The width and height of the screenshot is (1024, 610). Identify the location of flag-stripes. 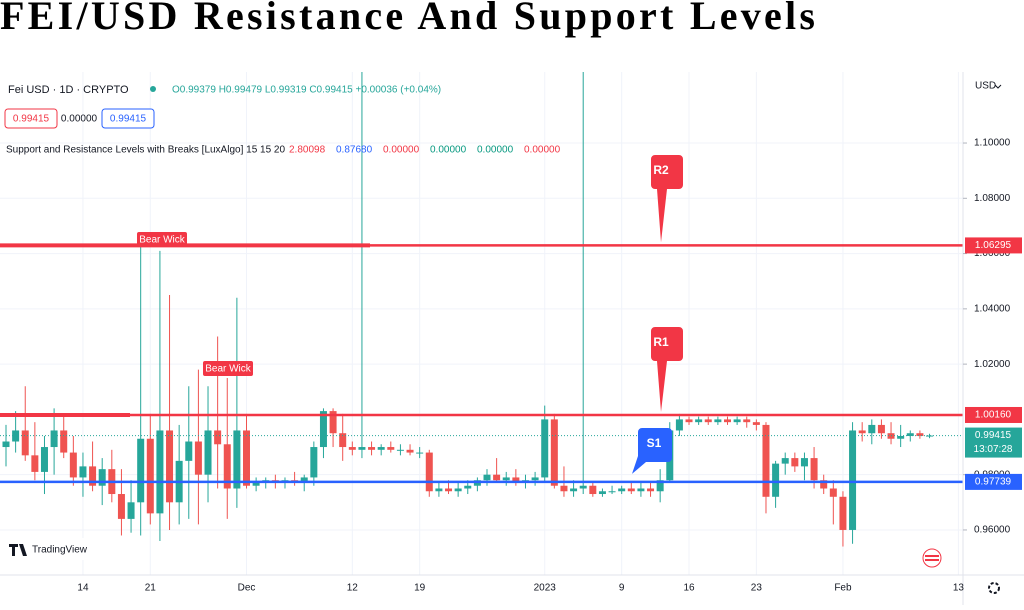
(932, 558).